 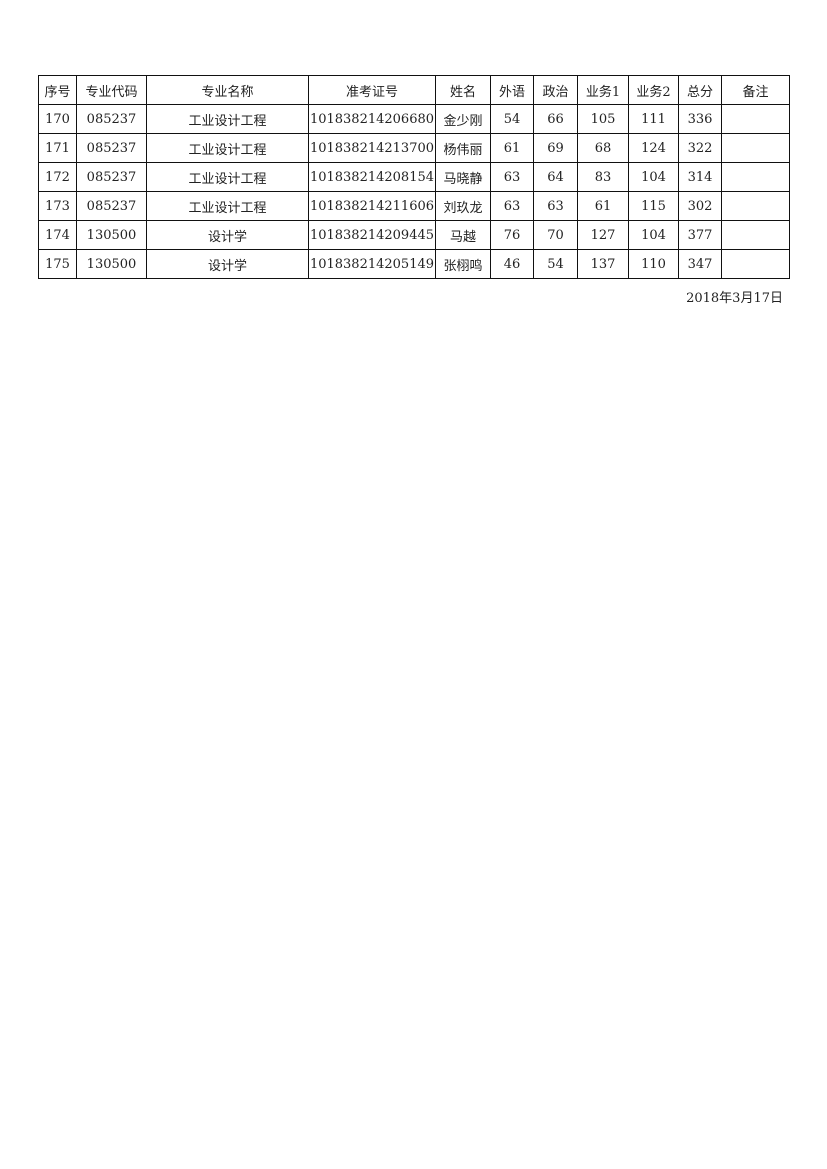 What do you see at coordinates (57, 177) in the screenshot?
I see `table-cell: 172` at bounding box center [57, 177].